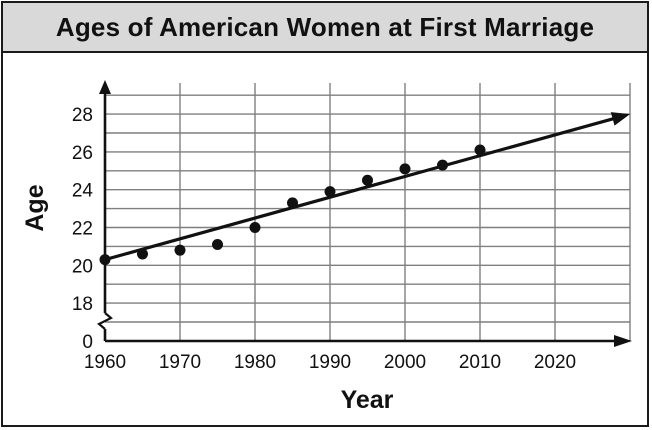  I want to click on chart-title: Ages of American Women at First Marriage, so click(325, 26).